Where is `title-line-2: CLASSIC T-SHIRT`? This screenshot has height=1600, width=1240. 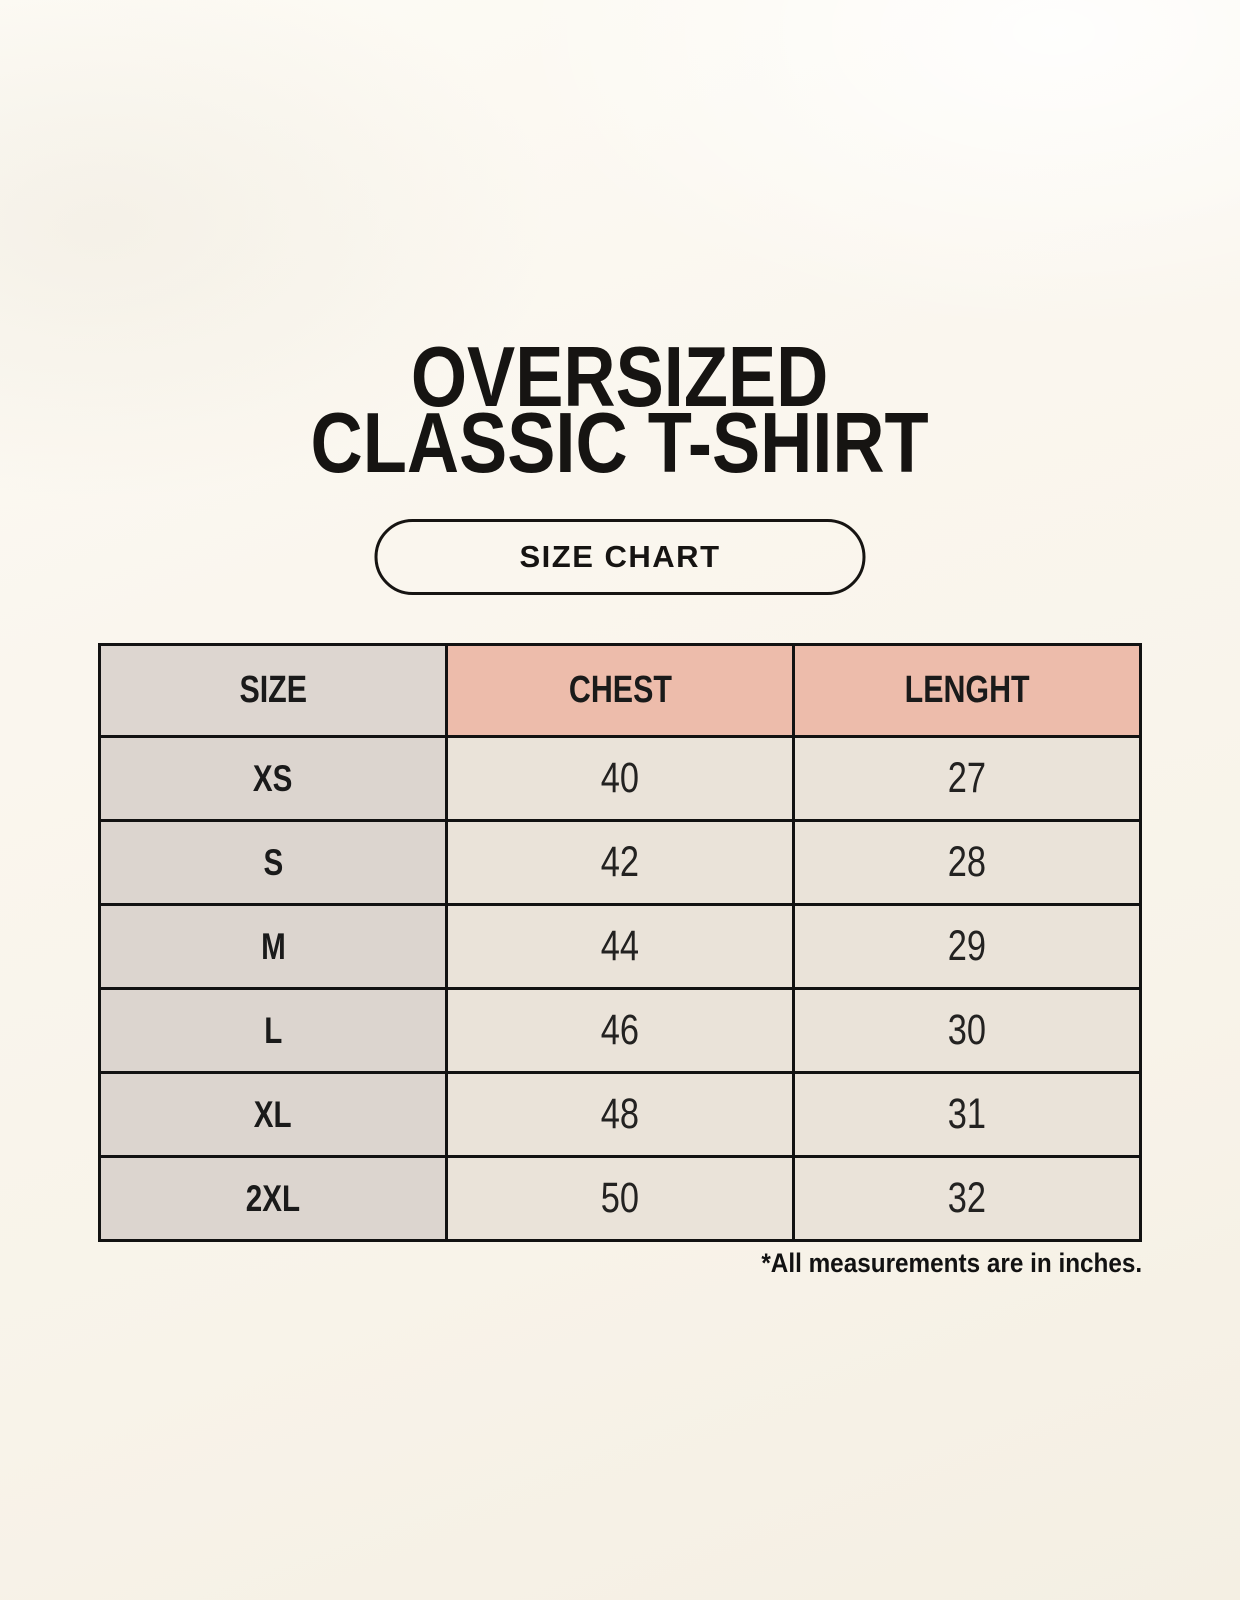
title-line-2: CLASSIC T-SHIRT is located at coordinates (620, 443).